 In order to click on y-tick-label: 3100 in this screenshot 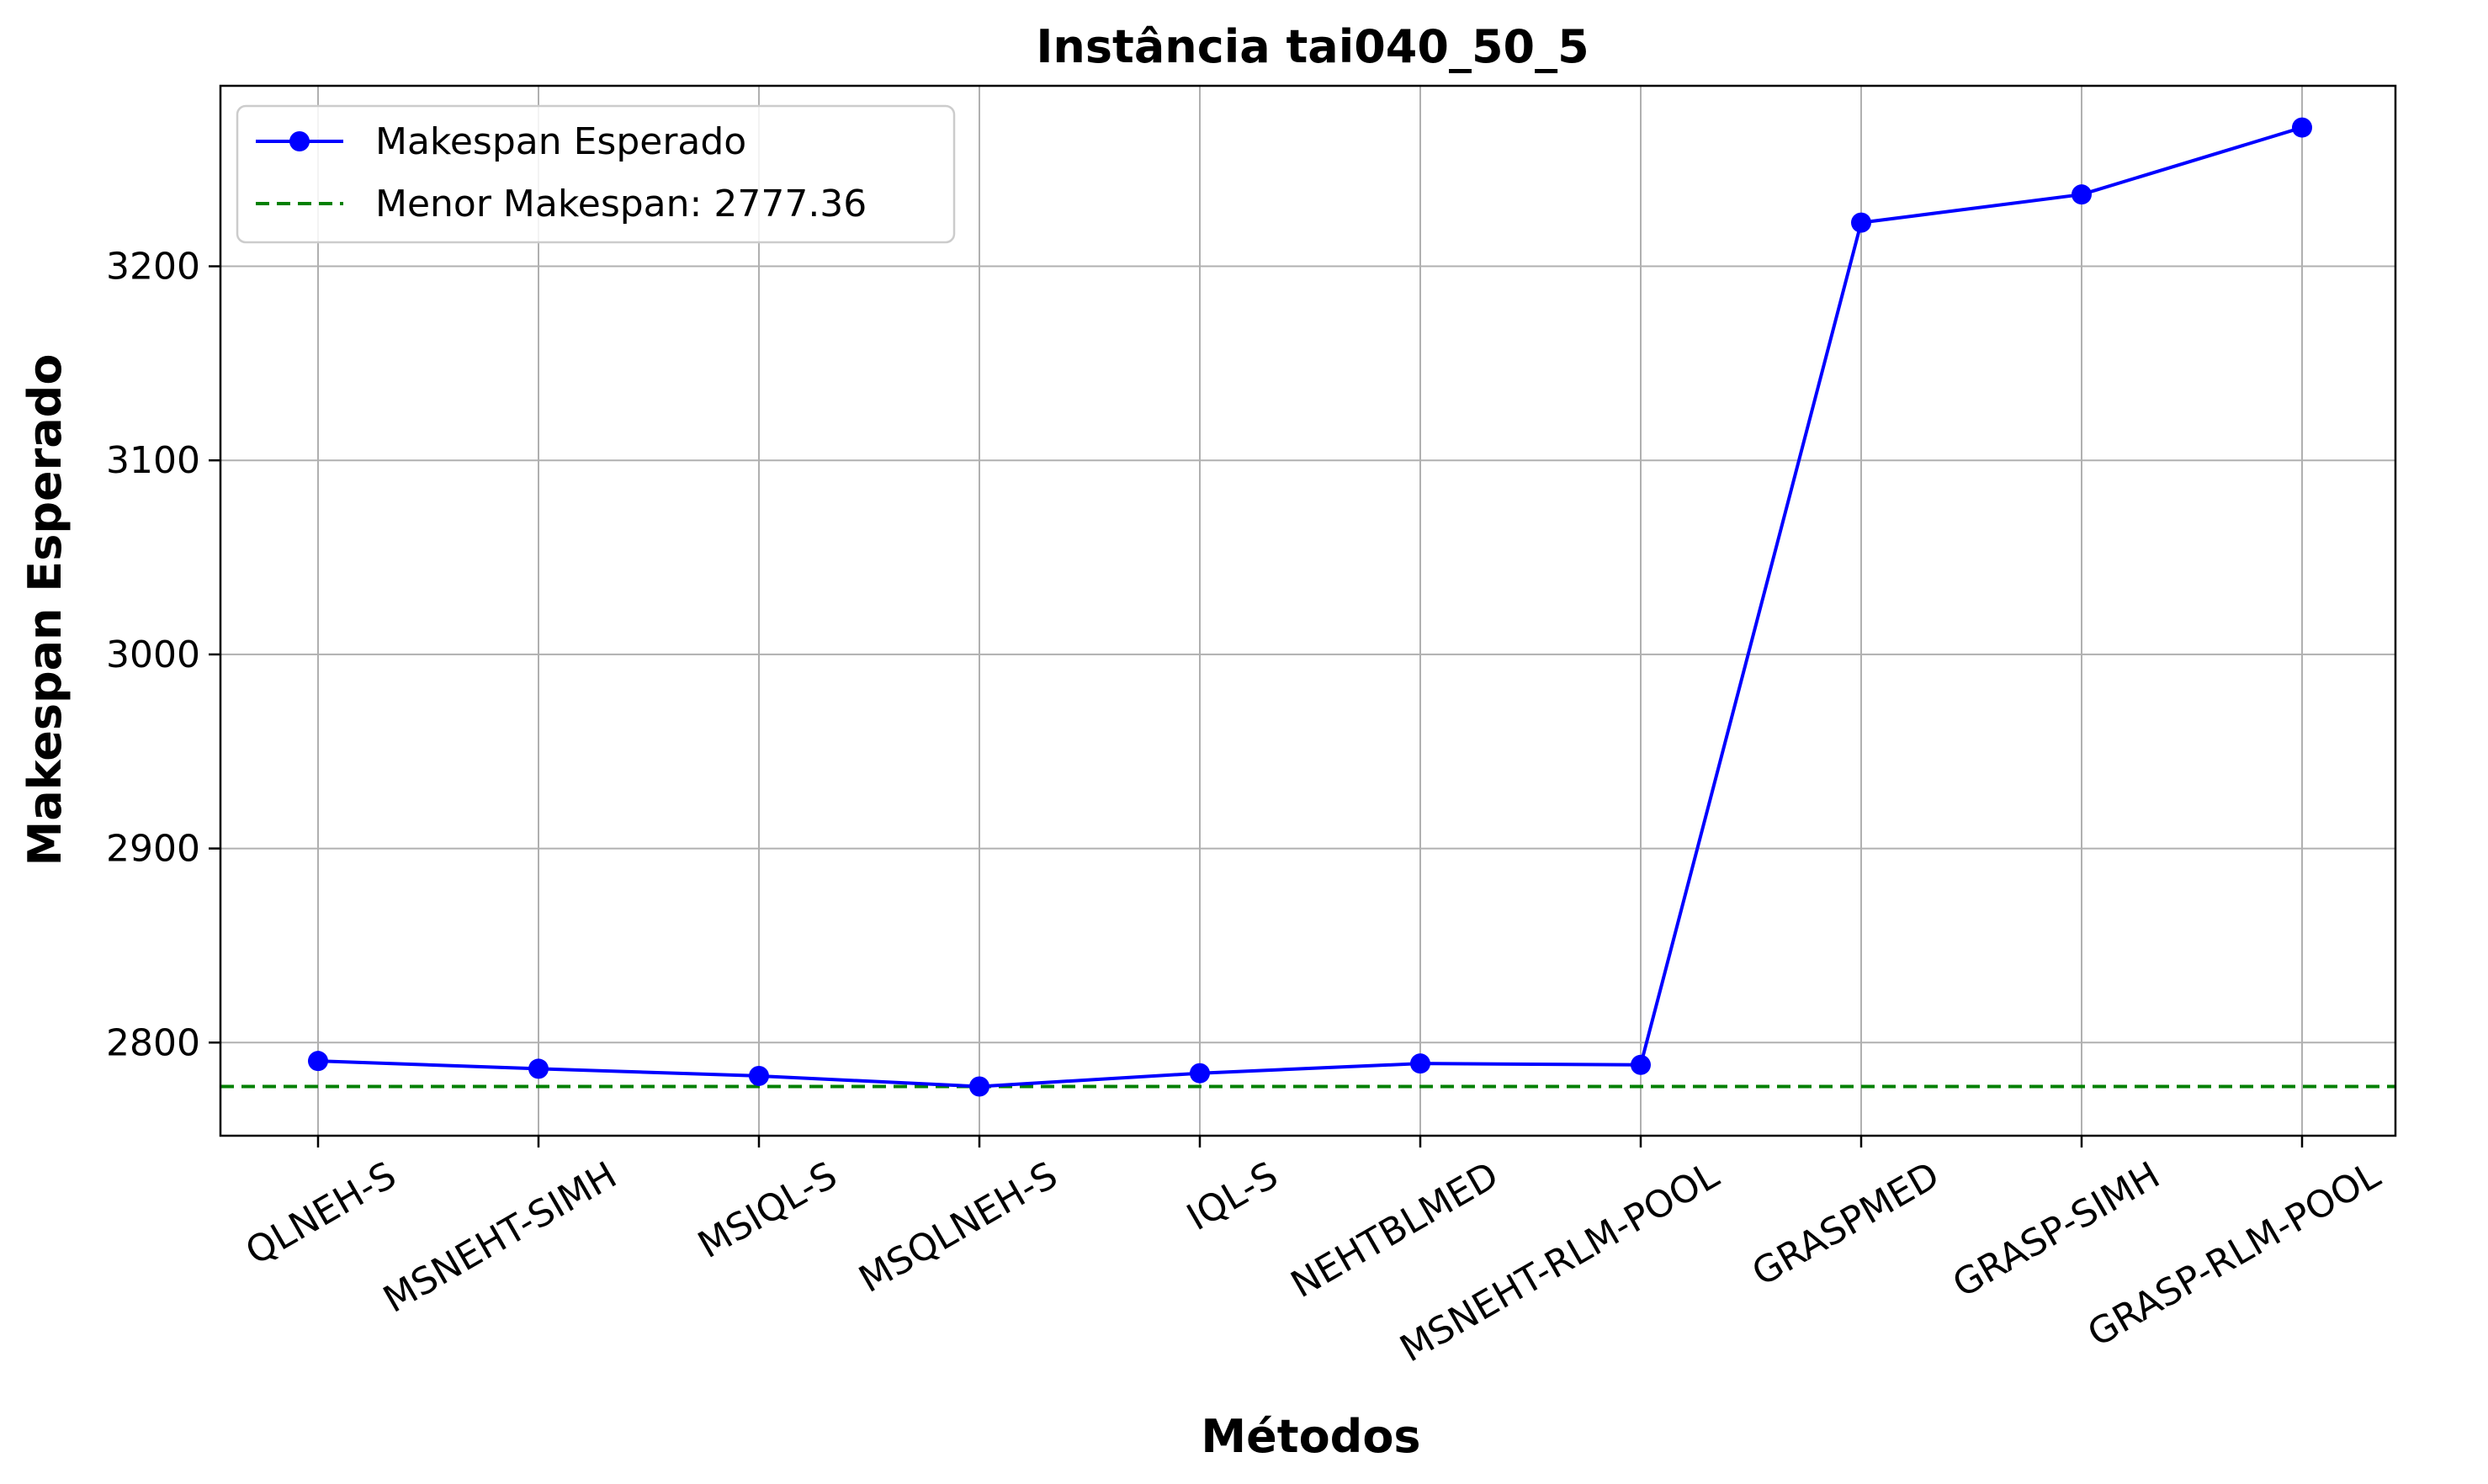, I will do `click(153, 460)`.